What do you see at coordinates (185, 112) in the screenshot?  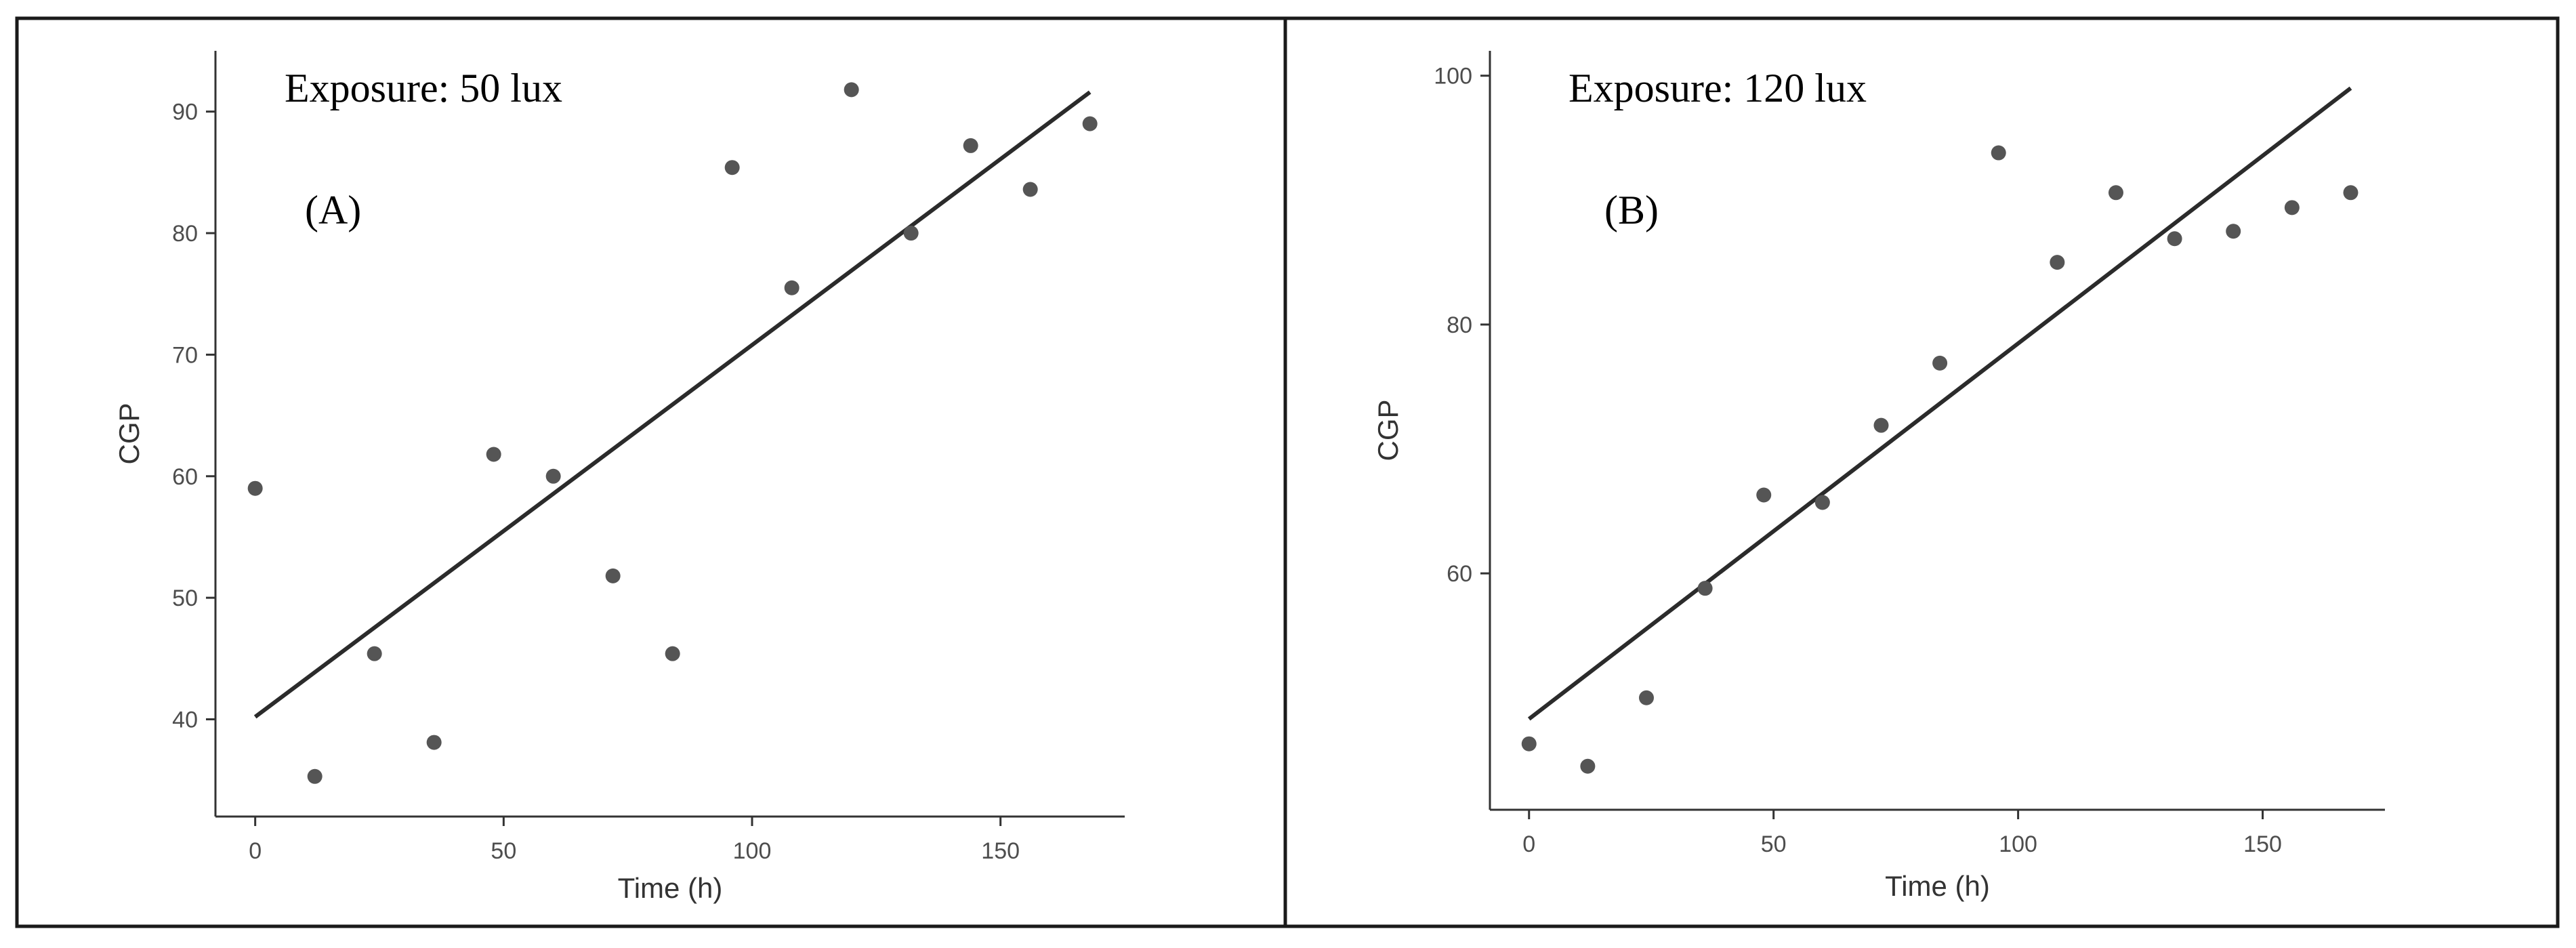 I see `y-tick-label: 90` at bounding box center [185, 112].